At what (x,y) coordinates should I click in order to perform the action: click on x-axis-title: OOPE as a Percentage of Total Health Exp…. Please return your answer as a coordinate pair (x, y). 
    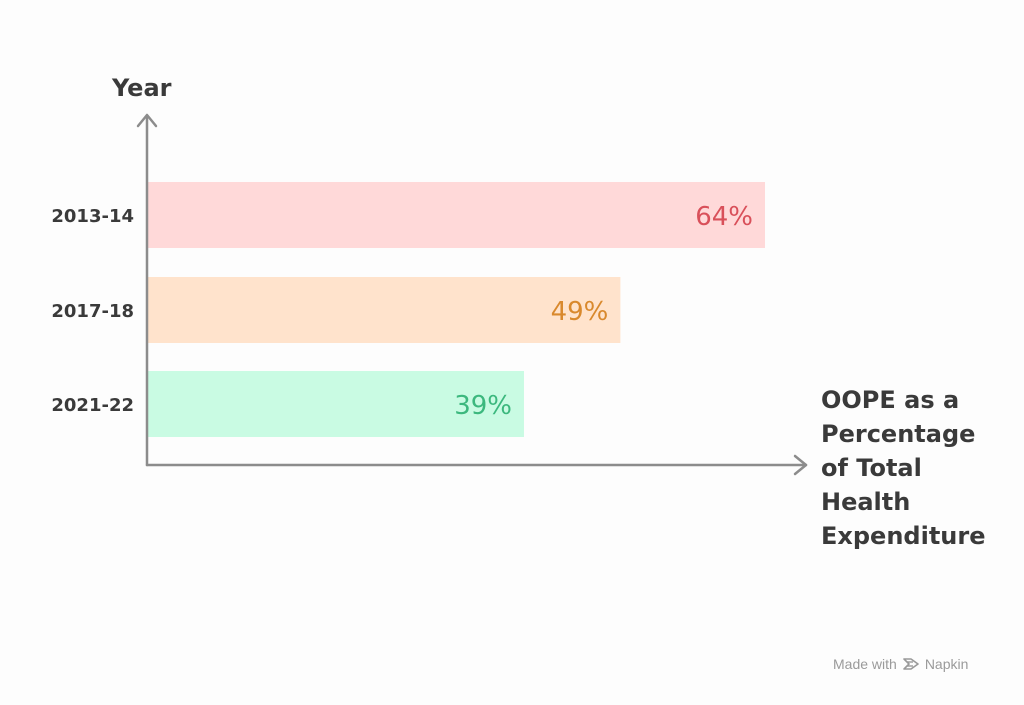
    Looking at the image, I should click on (921, 468).